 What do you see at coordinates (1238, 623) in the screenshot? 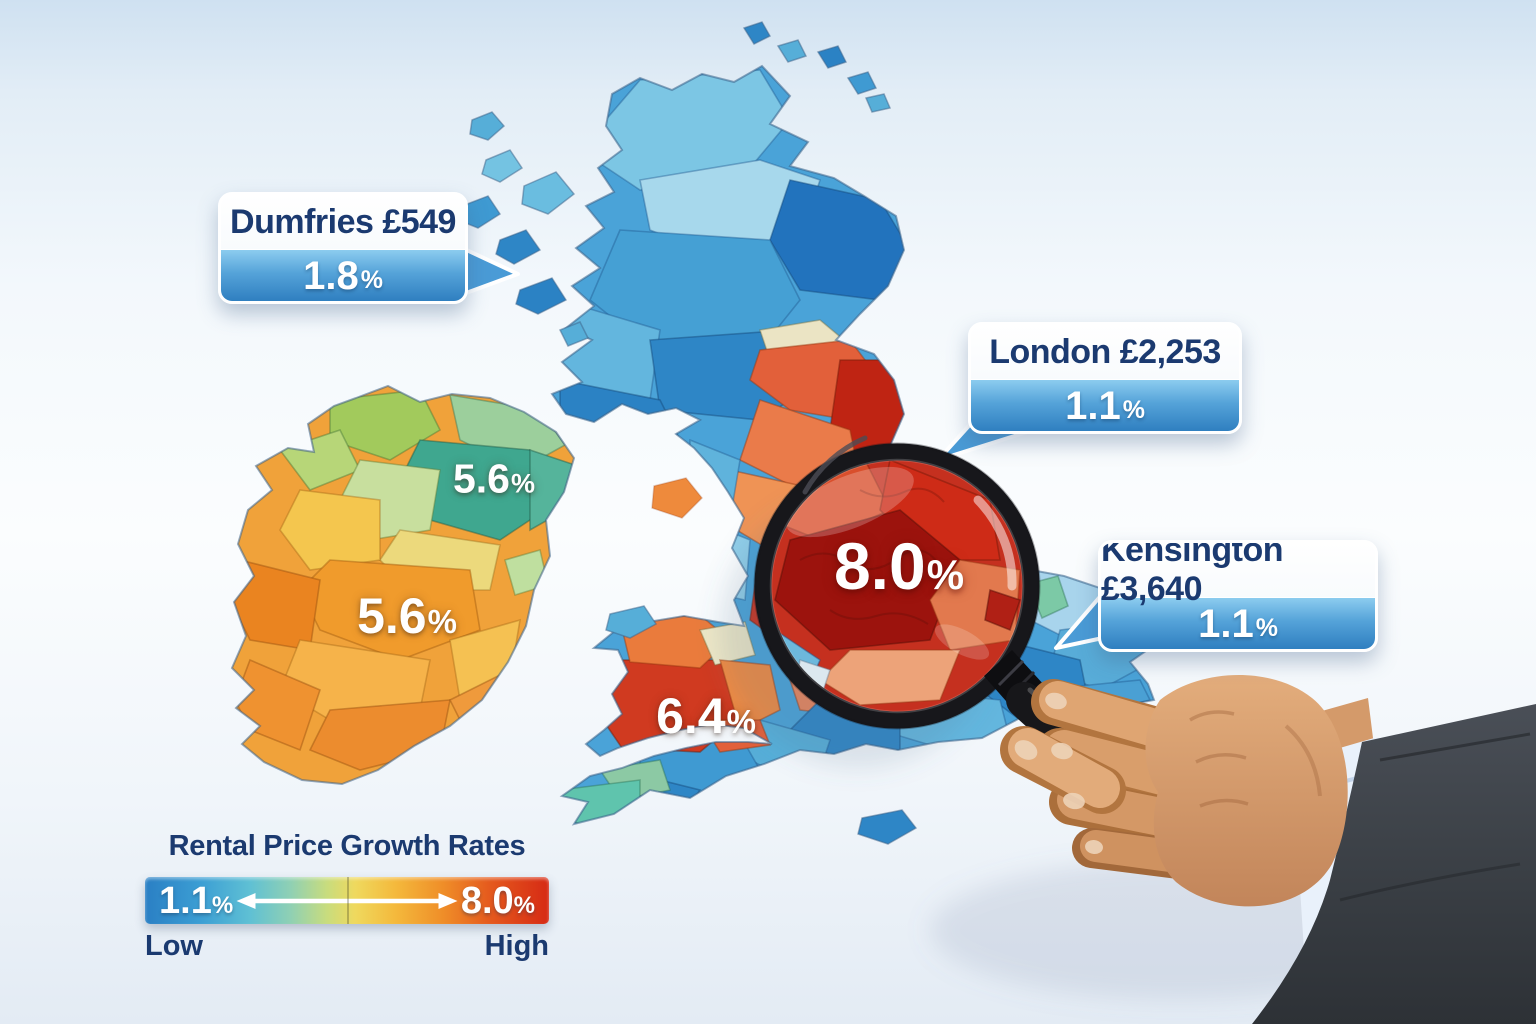
I see `callout-kensington-rate: 1.1%` at bounding box center [1238, 623].